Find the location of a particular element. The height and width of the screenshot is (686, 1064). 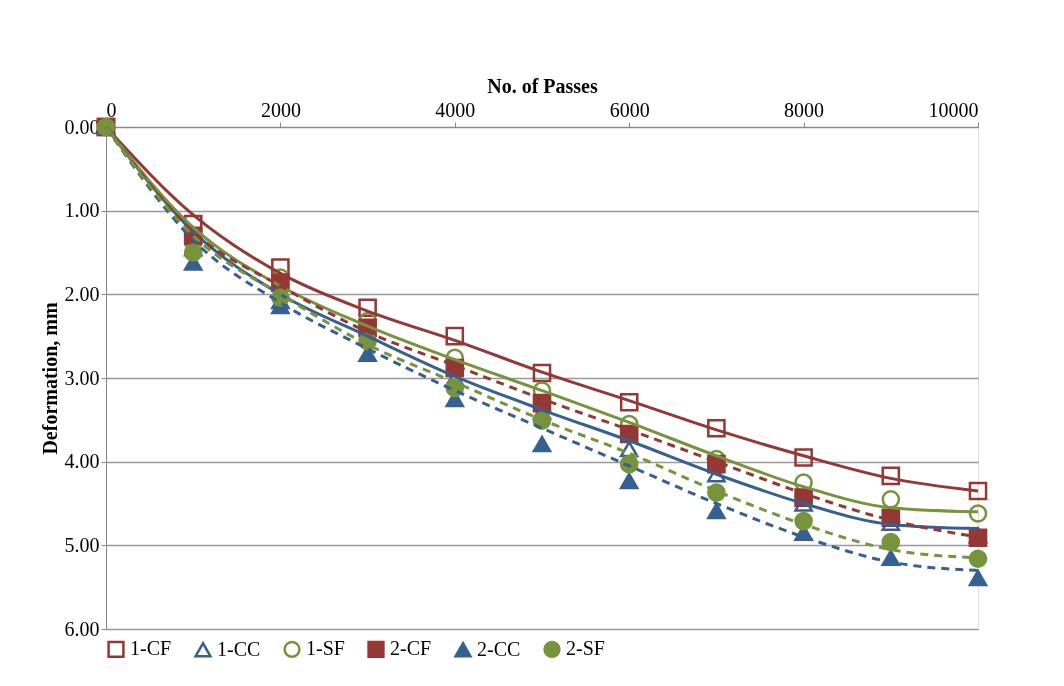

x-tick-label: 8000 is located at coordinates (804, 109).